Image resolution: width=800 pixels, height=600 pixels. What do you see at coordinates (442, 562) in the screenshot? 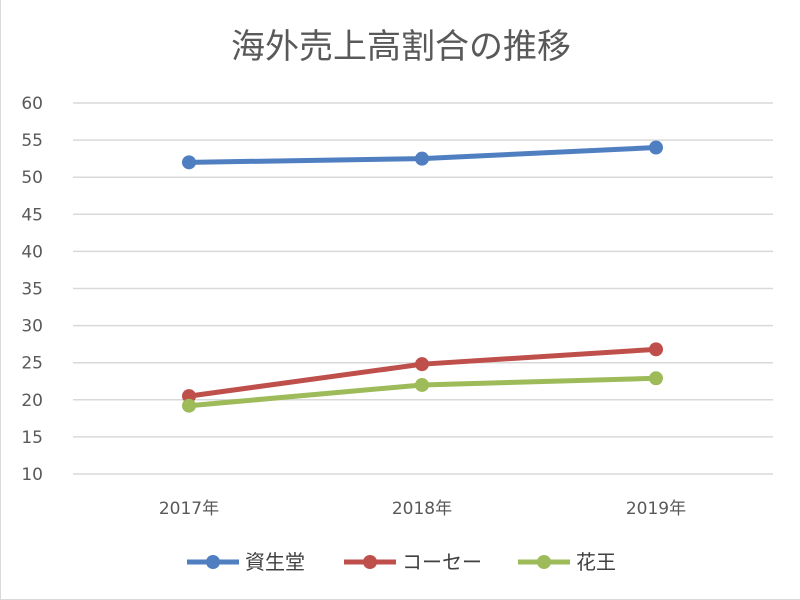
I see `legend-label: コーセー` at bounding box center [442, 562].